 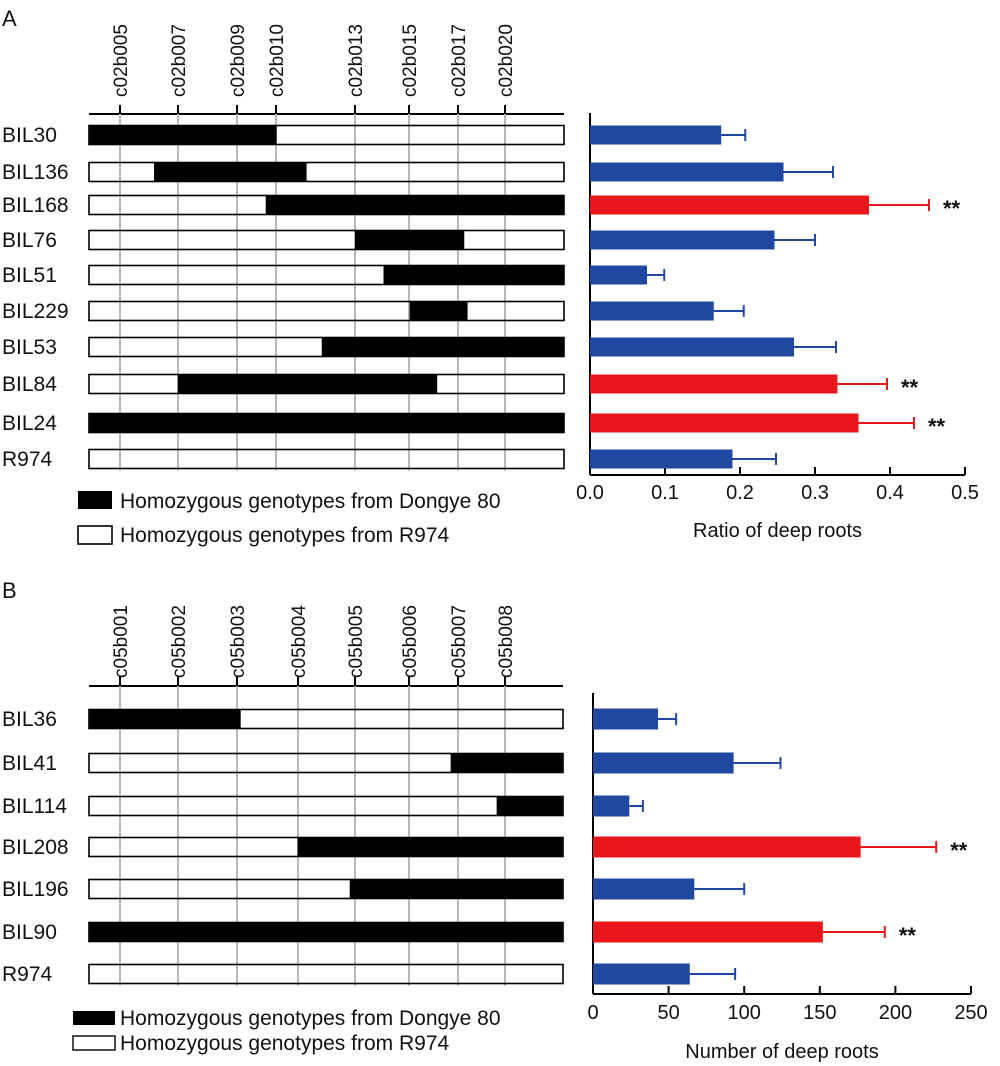 I want to click on line-label: BIL114, so click(x=34, y=806).